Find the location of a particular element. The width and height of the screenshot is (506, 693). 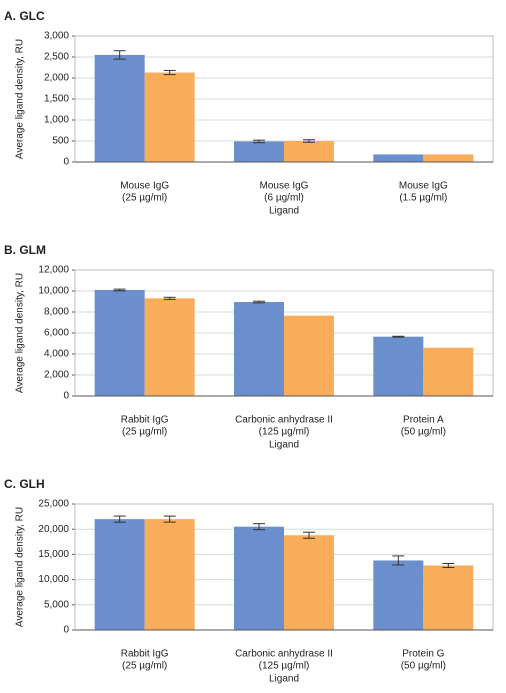

x-tick-label: Protein G is located at coordinates (423, 654).